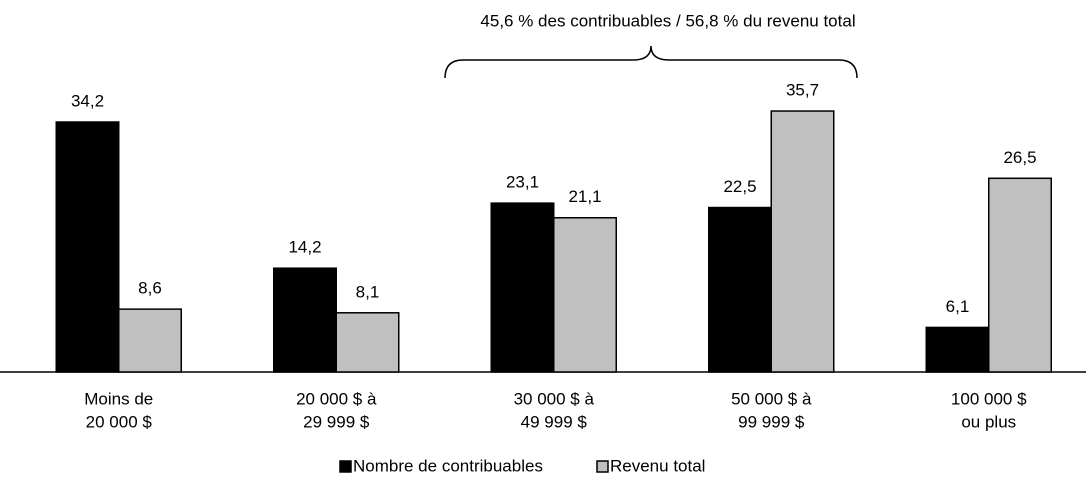 This screenshot has height=483, width=1086. What do you see at coordinates (988, 421) in the screenshot?
I see `x-tick-label: ou plus` at bounding box center [988, 421].